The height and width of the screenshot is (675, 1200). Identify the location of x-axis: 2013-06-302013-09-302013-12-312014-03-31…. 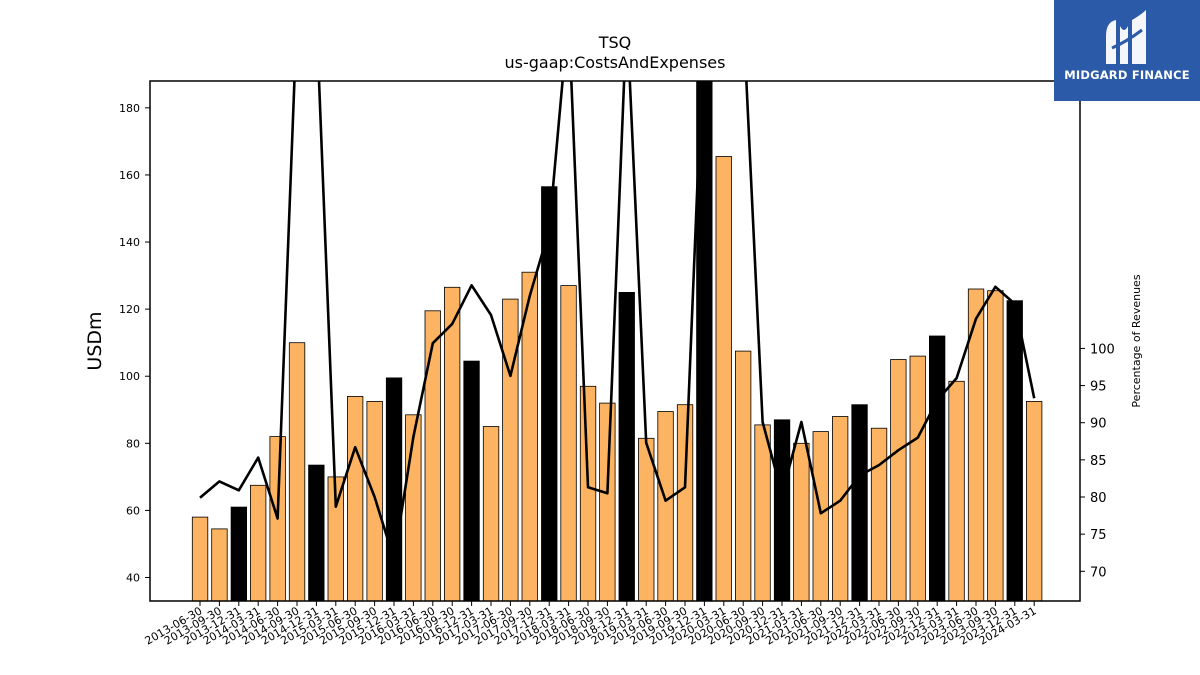
(591, 624).